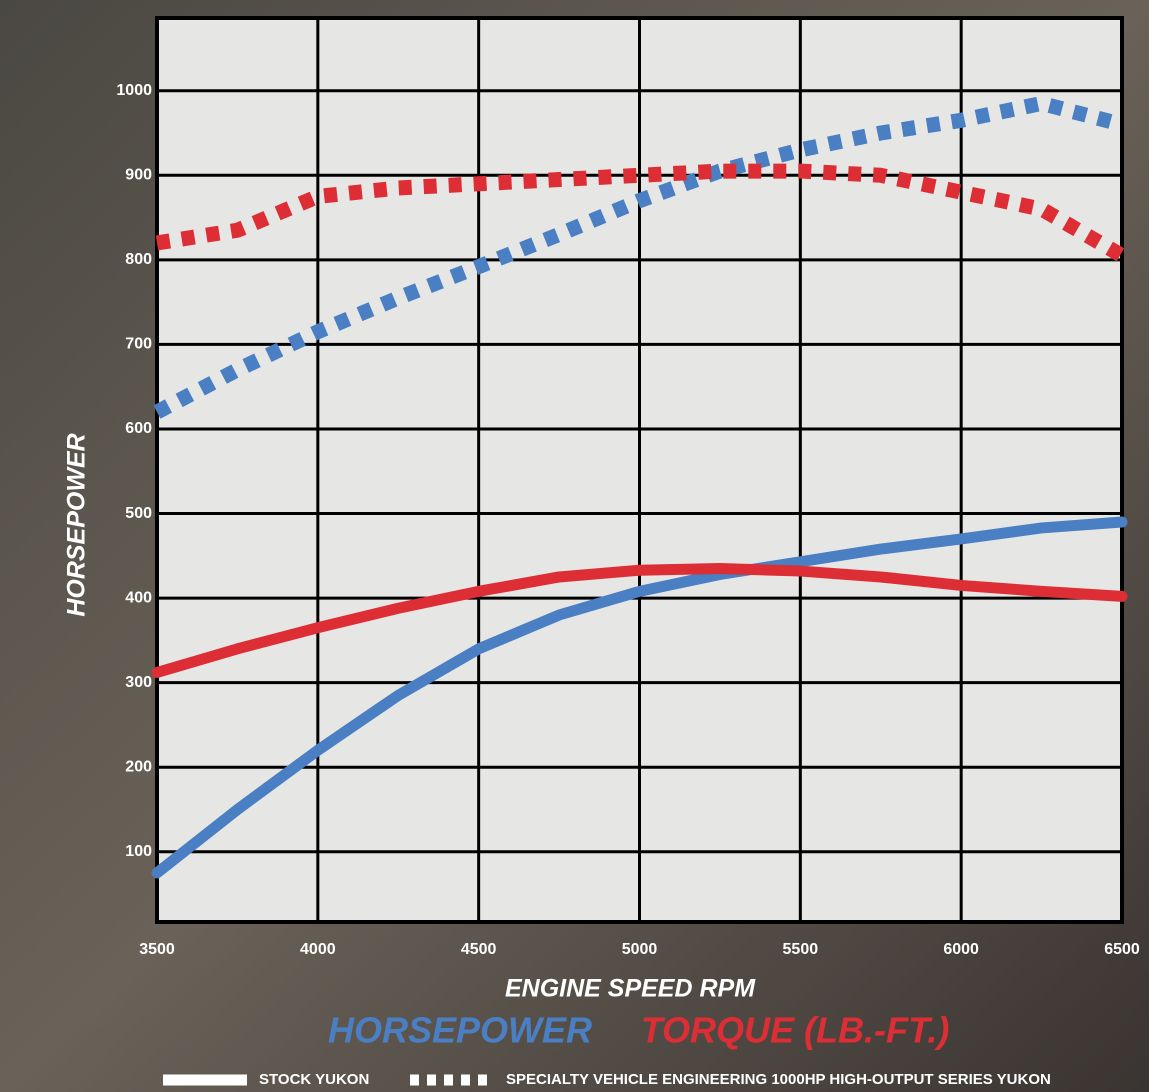 The height and width of the screenshot is (1092, 1149). I want to click on y-tick-label: 900, so click(138, 175).